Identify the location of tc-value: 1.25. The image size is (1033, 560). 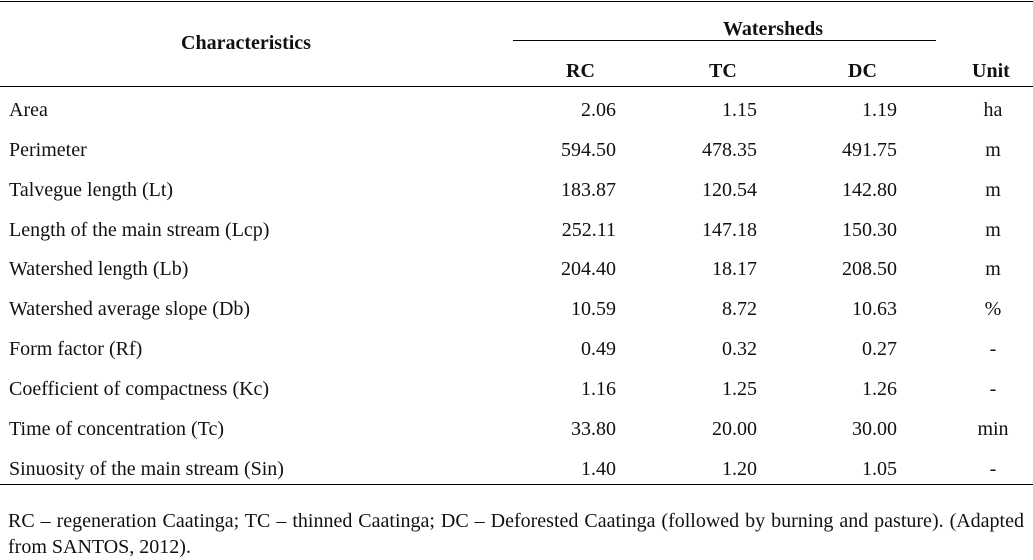
(739, 389).